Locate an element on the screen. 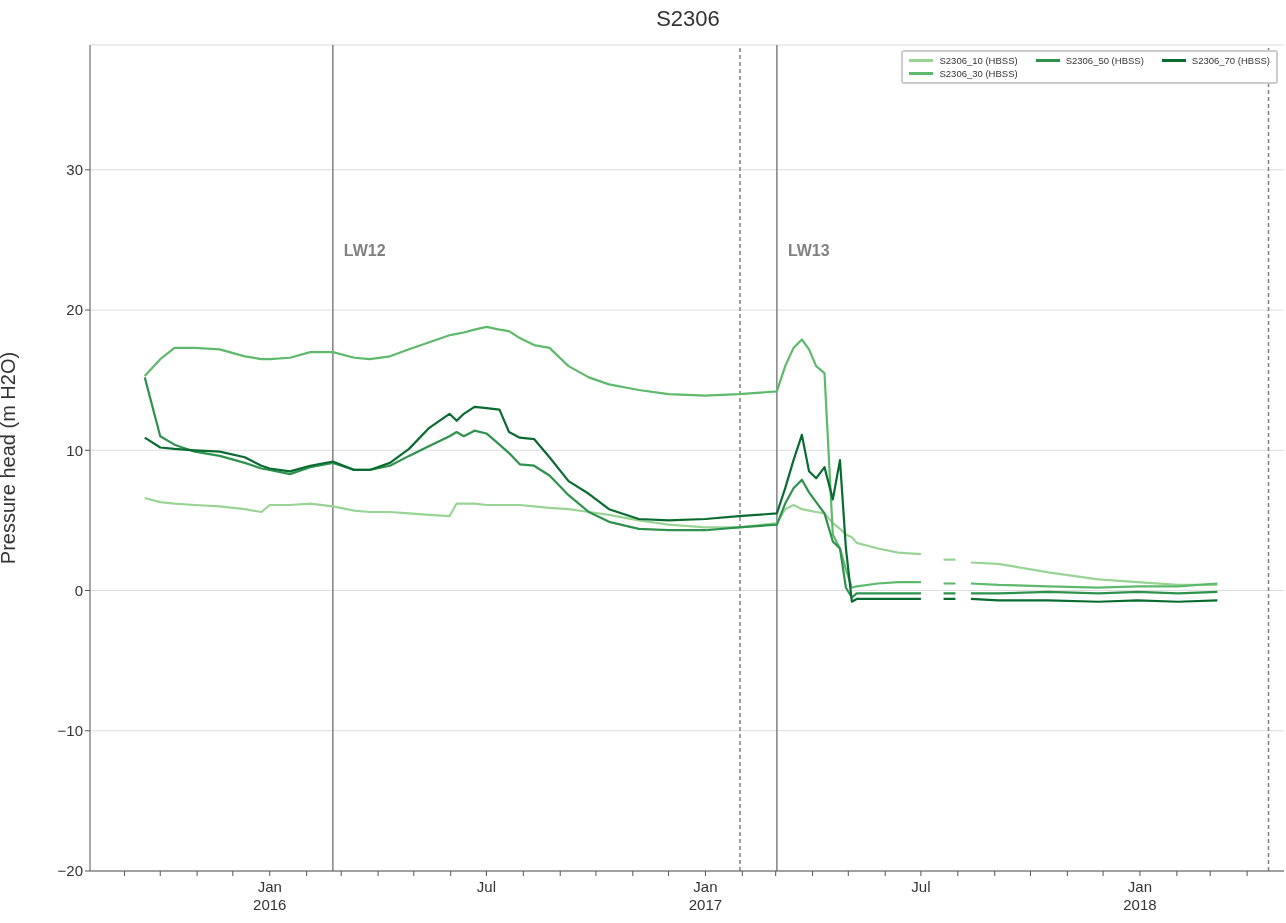 Image resolution: width=1286 pixels, height=923 pixels. y-tick-label: −20 is located at coordinates (70, 871).